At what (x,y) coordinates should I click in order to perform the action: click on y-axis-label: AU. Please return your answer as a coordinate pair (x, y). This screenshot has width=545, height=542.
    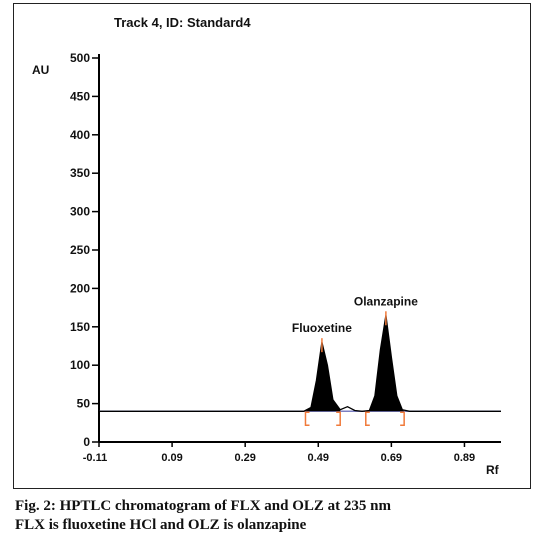
    Looking at the image, I should click on (40, 70).